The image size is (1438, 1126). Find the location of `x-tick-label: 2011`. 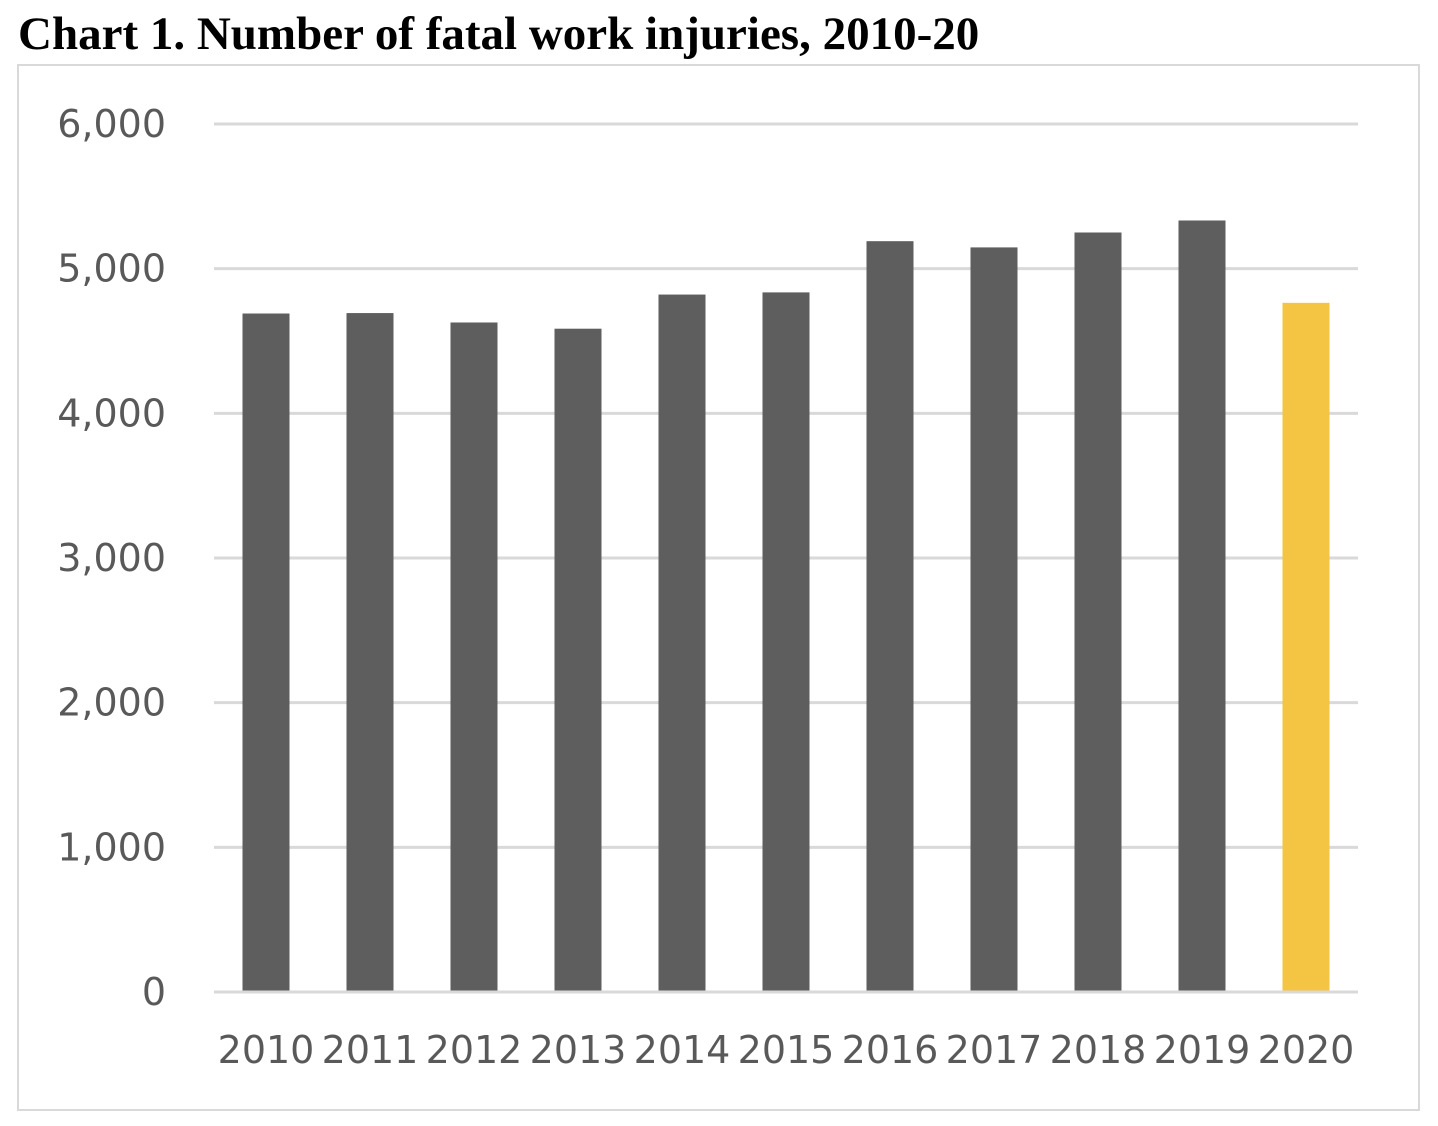

x-tick-label: 2011 is located at coordinates (370, 1050).